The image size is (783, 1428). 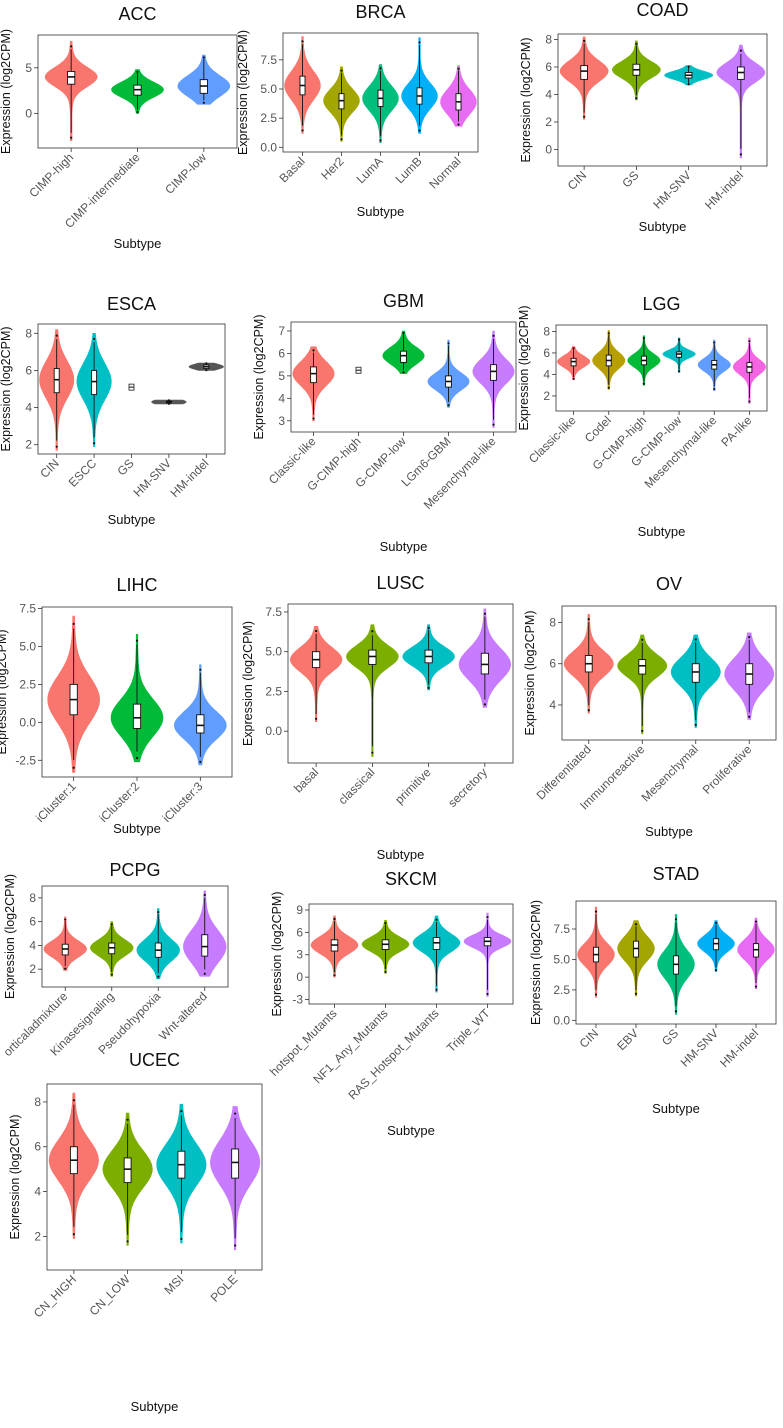 I want to click on y-tick-label: 5.0, so click(x=273, y=652).